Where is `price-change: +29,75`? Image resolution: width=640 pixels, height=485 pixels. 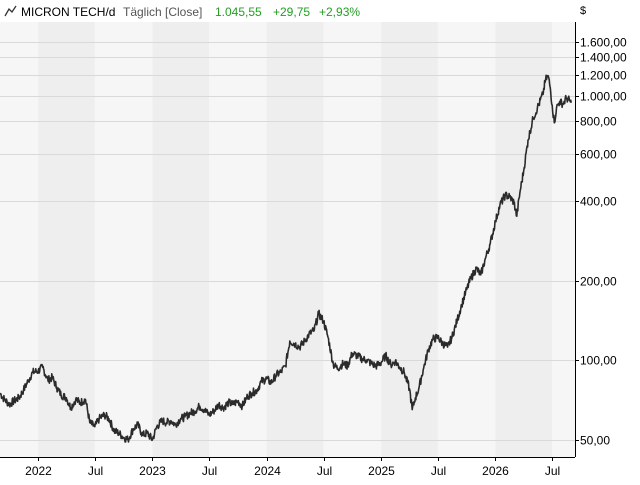 price-change: +29,75 is located at coordinates (291, 12).